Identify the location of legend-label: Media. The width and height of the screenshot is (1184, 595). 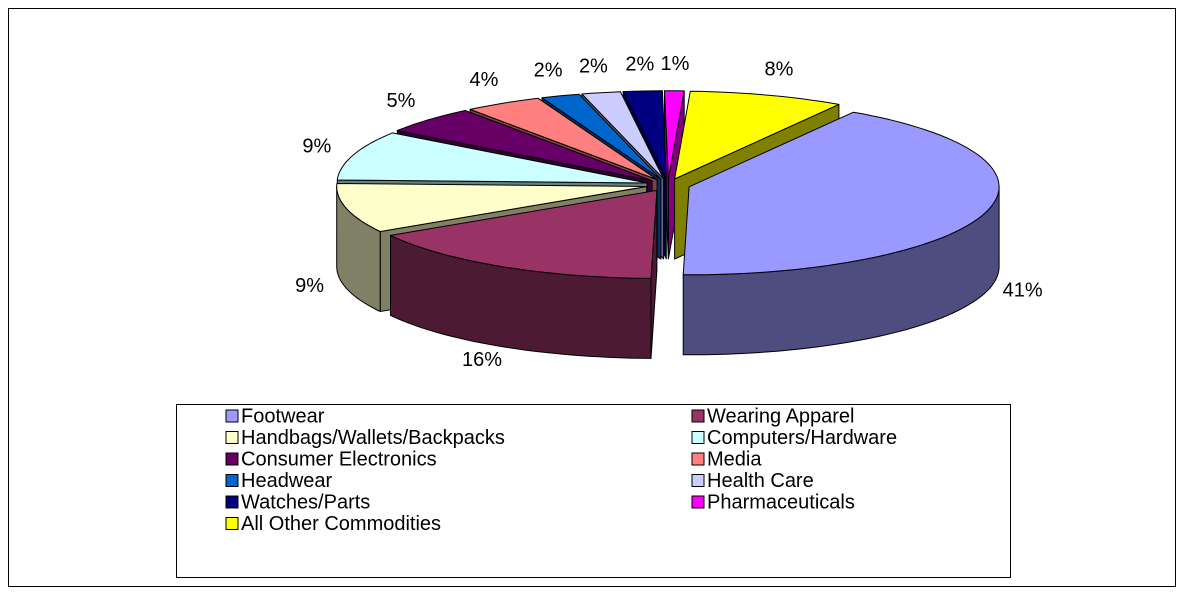
(734, 459).